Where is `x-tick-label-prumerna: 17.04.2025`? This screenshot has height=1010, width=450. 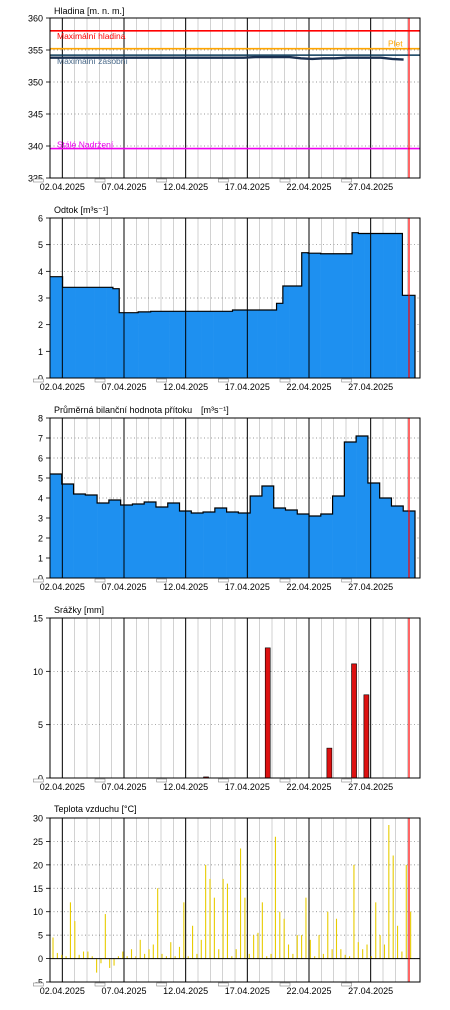
x-tick-label-prumerna: 17.04.2025 is located at coordinates (247, 587).